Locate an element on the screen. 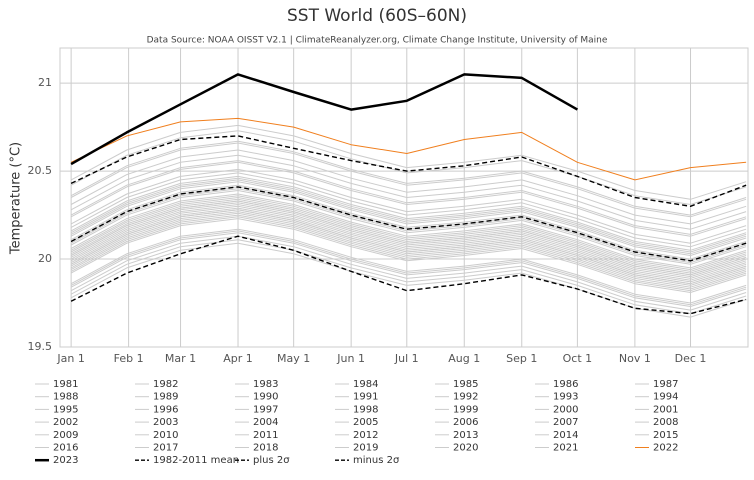  legend-label: plus 2σ is located at coordinates (271, 460).